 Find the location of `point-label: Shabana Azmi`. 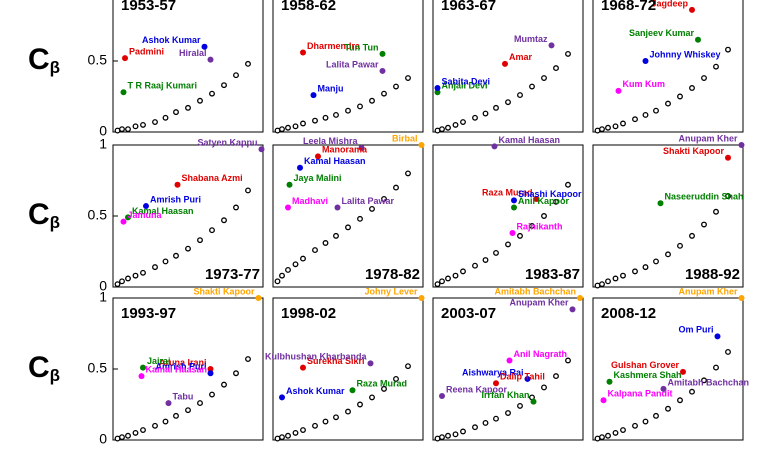

point-label: Shabana Azmi is located at coordinates (212, 178).